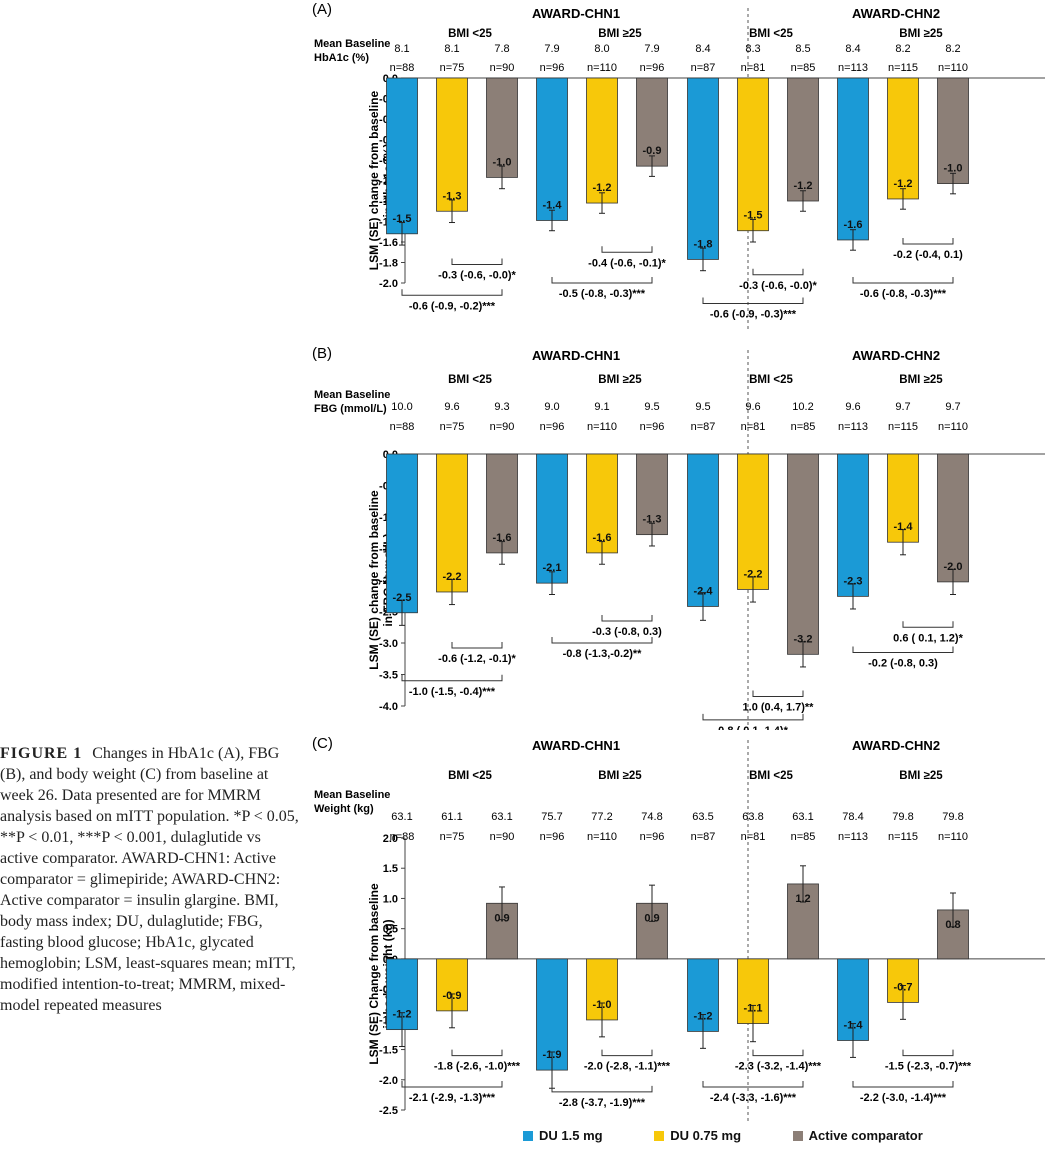 The width and height of the screenshot is (1053, 1169). What do you see at coordinates (779, 708) in the screenshot?
I see `panel-b-comparison-label: 1.0 (0.4, 1.7)**` at bounding box center [779, 708].